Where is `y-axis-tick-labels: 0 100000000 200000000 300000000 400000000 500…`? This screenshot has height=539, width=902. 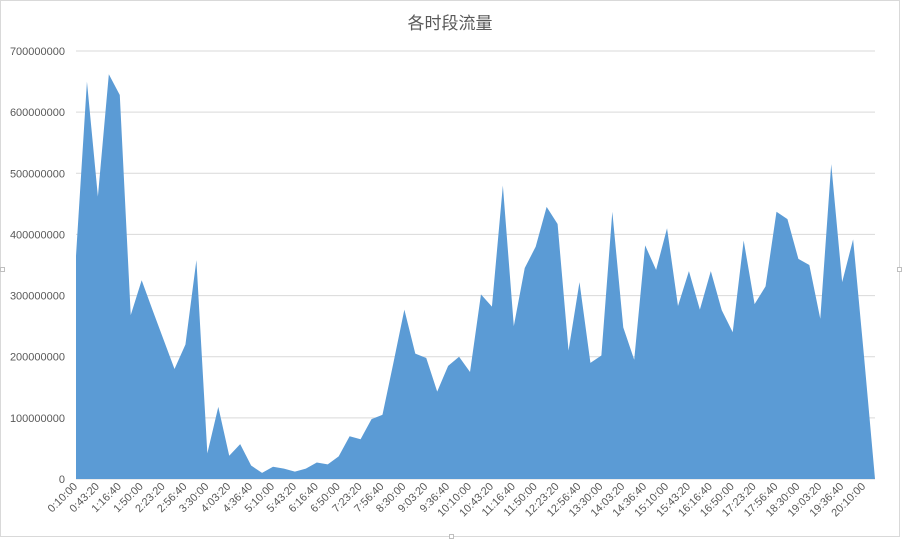 y-axis-tick-labels: 0 100000000 200000000 300000000 400000000 500… is located at coordinates (37, 266).